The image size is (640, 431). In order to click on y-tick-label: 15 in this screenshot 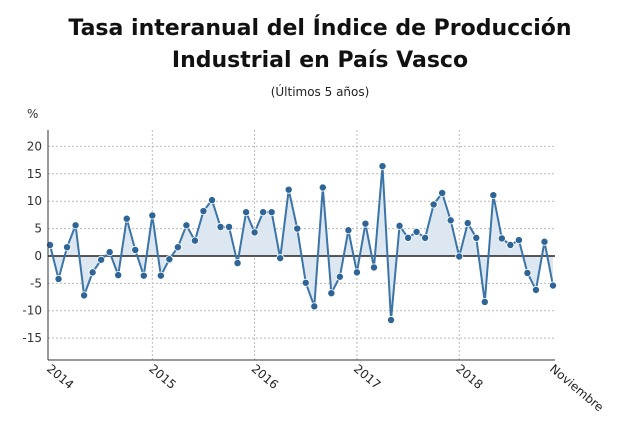, I will do `click(34, 174)`.